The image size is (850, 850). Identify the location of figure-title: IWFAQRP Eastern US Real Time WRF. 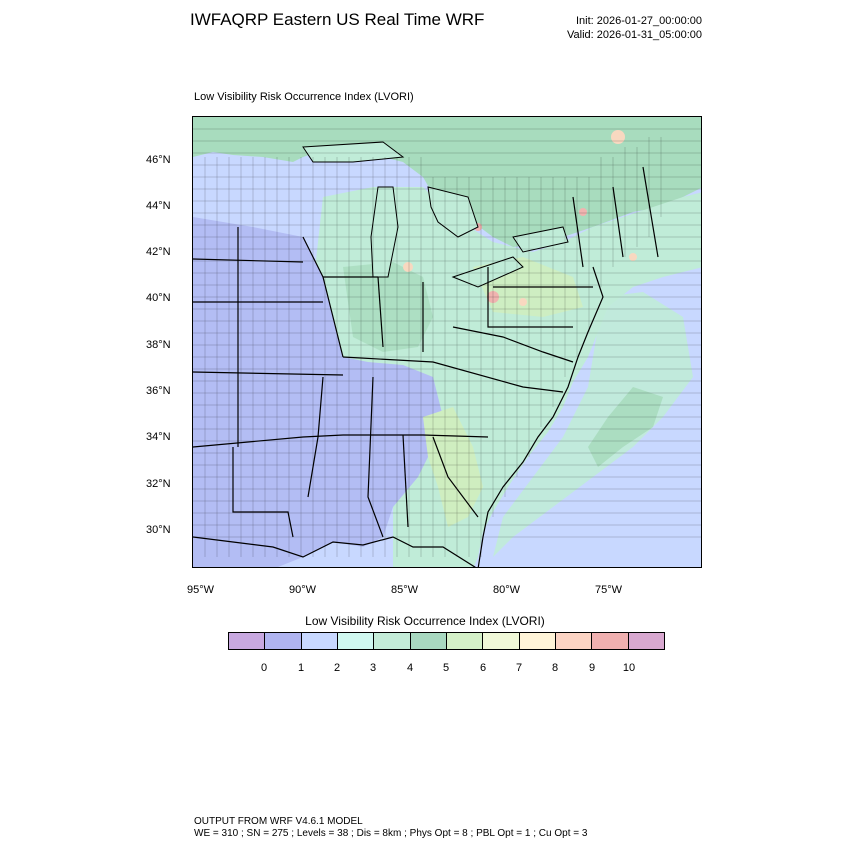
(337, 19).